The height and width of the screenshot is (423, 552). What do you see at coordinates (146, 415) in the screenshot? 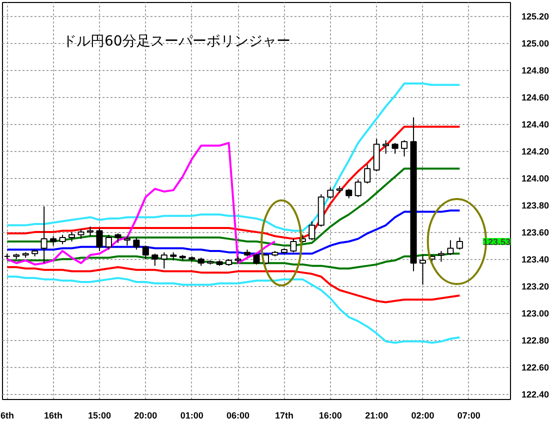
I see `x-tick-label: 20:00` at bounding box center [146, 415].